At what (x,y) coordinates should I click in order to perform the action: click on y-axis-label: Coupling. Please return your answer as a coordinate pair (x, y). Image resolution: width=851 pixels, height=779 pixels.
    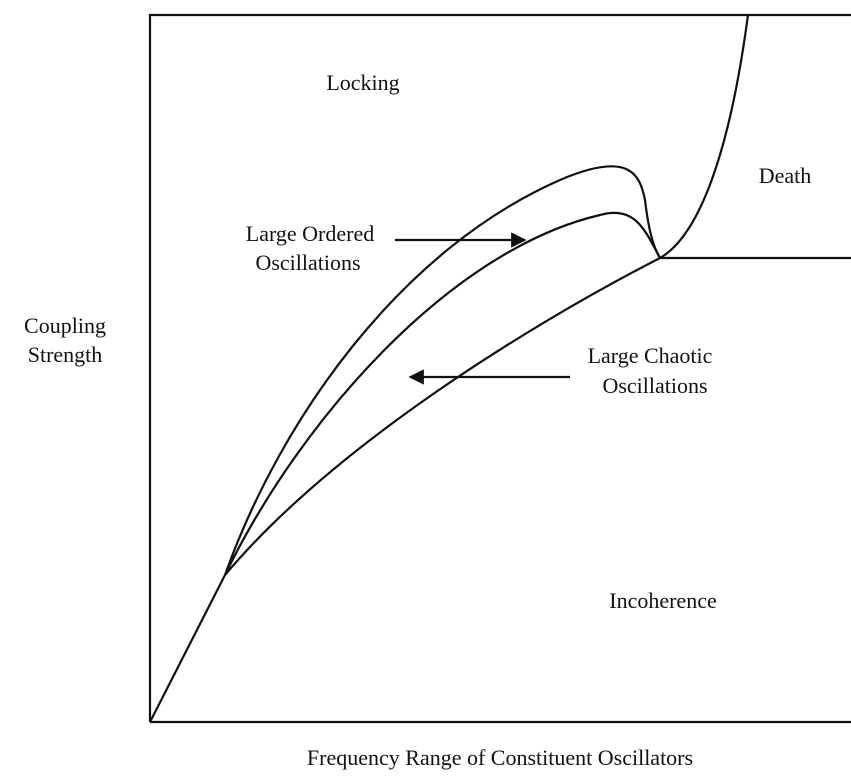
    Looking at the image, I should click on (65, 325).